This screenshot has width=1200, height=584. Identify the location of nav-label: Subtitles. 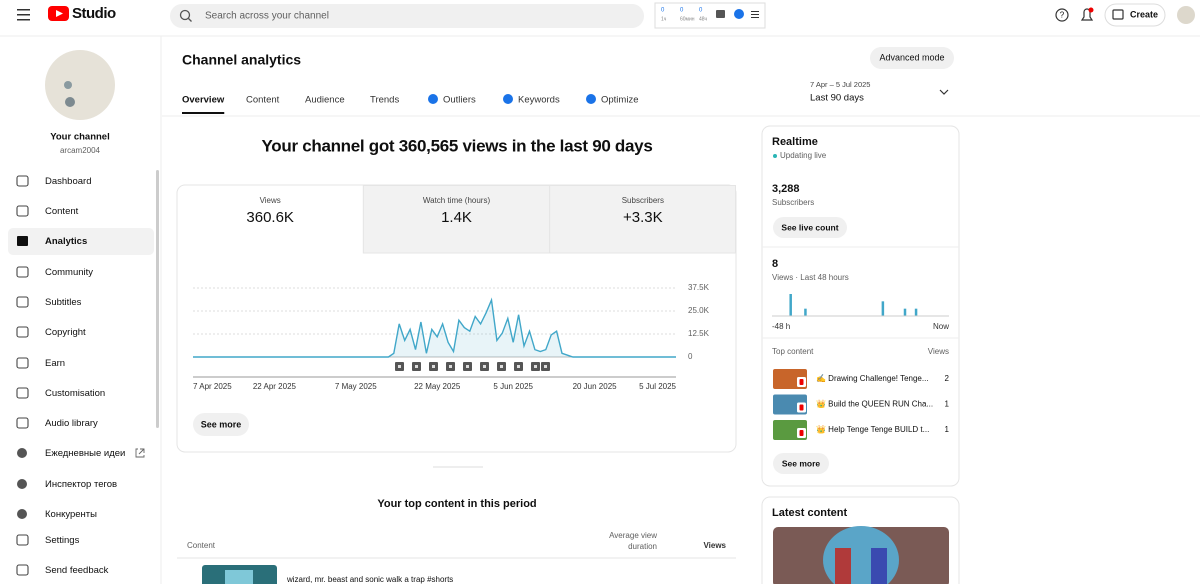
(63, 302).